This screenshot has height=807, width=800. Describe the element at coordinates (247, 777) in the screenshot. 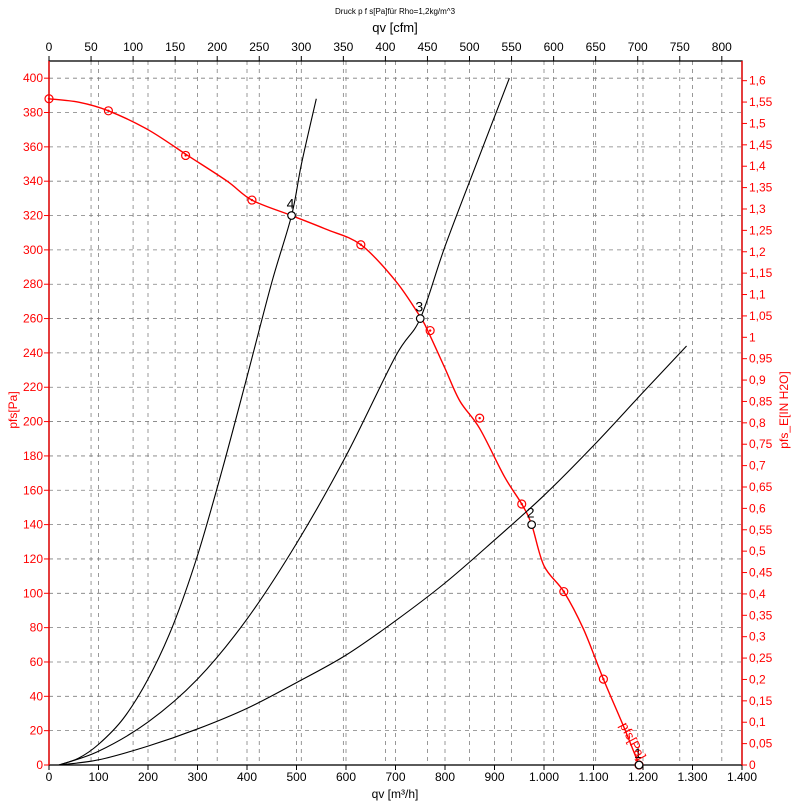

I see `x-tick-label: 400` at that location.